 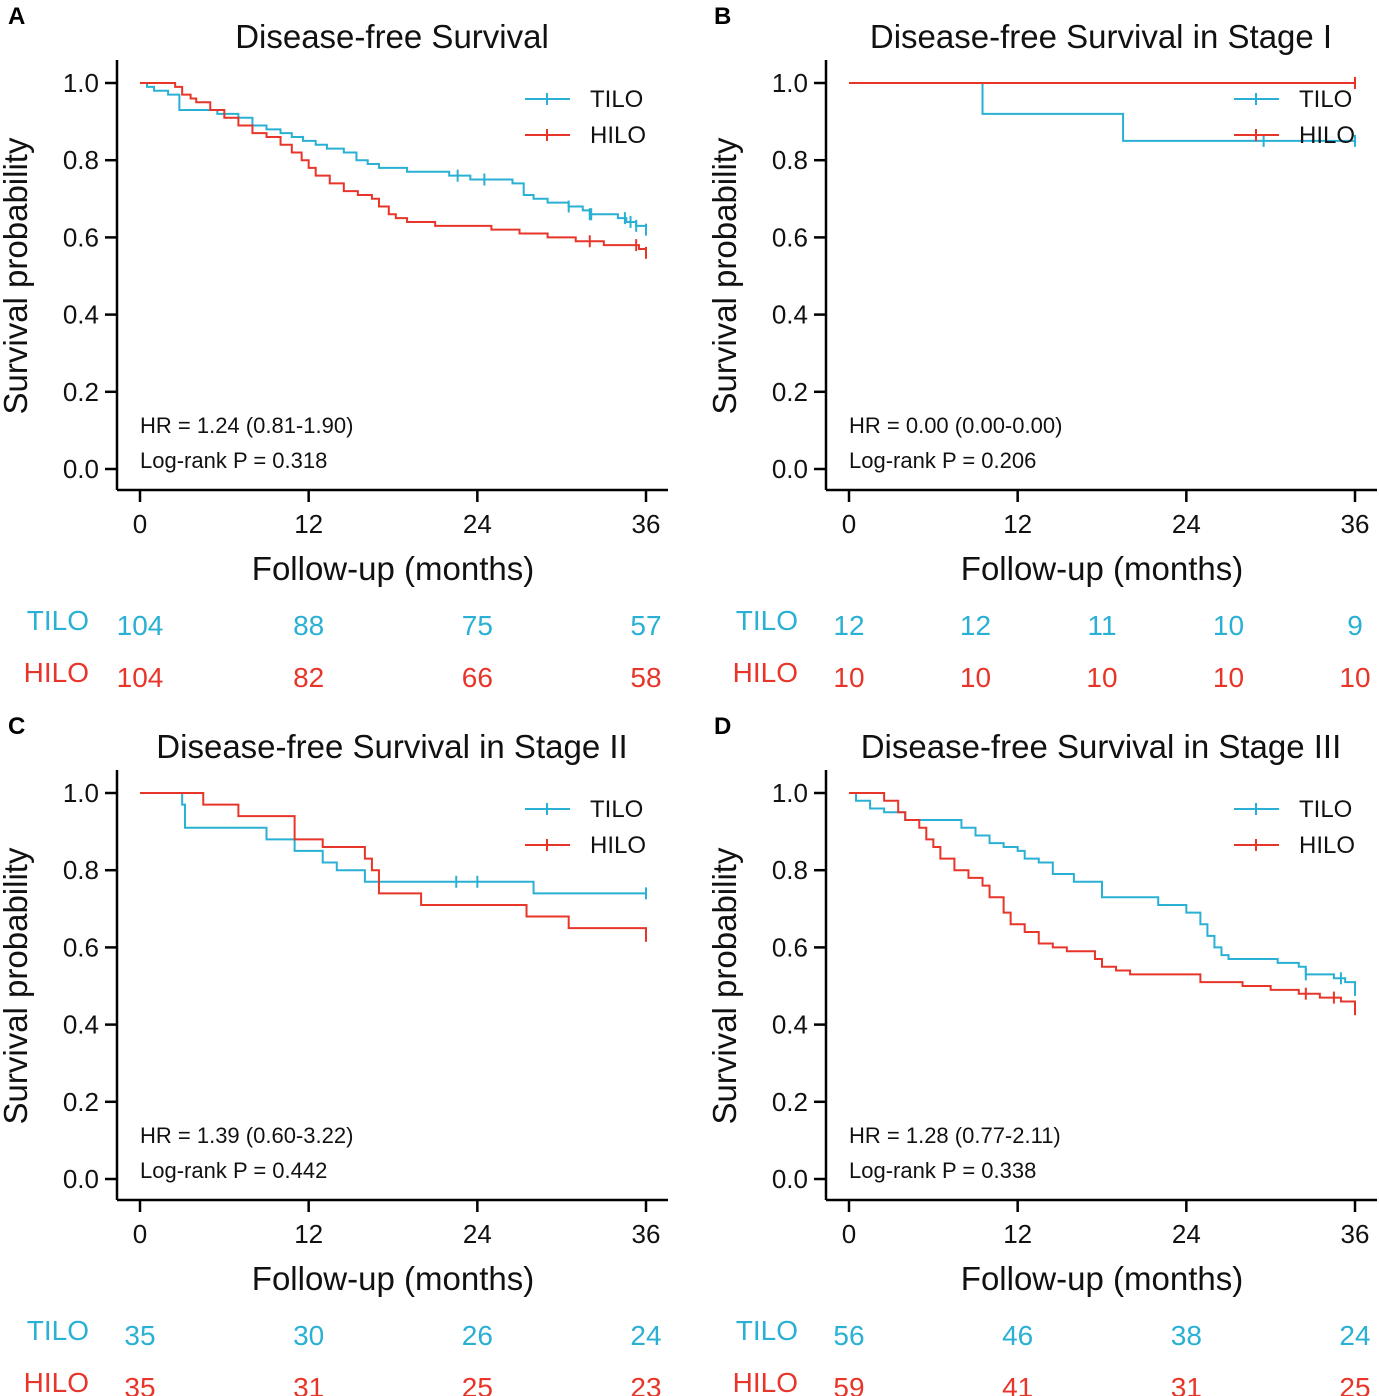 I want to click on chart-title: Disease-free Survival in Stage III, so click(x=1101, y=746).